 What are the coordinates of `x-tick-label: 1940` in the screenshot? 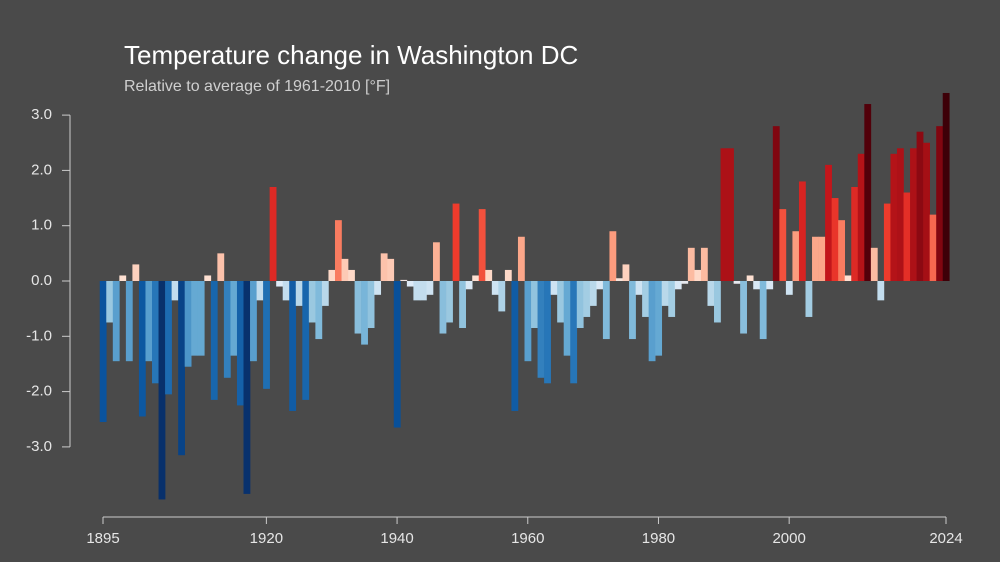 It's located at (396, 538).